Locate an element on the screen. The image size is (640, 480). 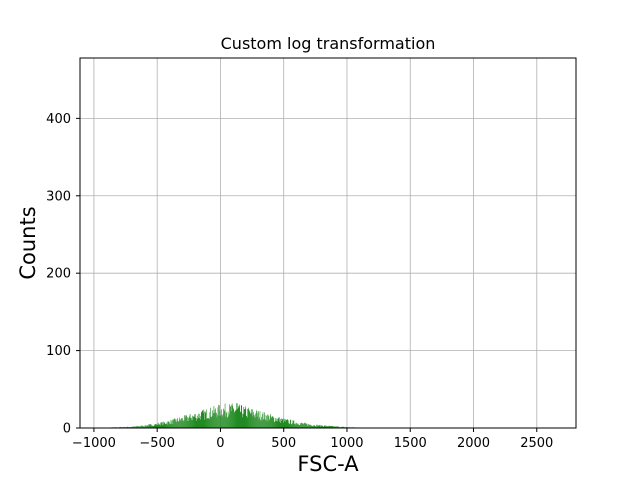
x-tick-label: 1000 is located at coordinates (346, 443).